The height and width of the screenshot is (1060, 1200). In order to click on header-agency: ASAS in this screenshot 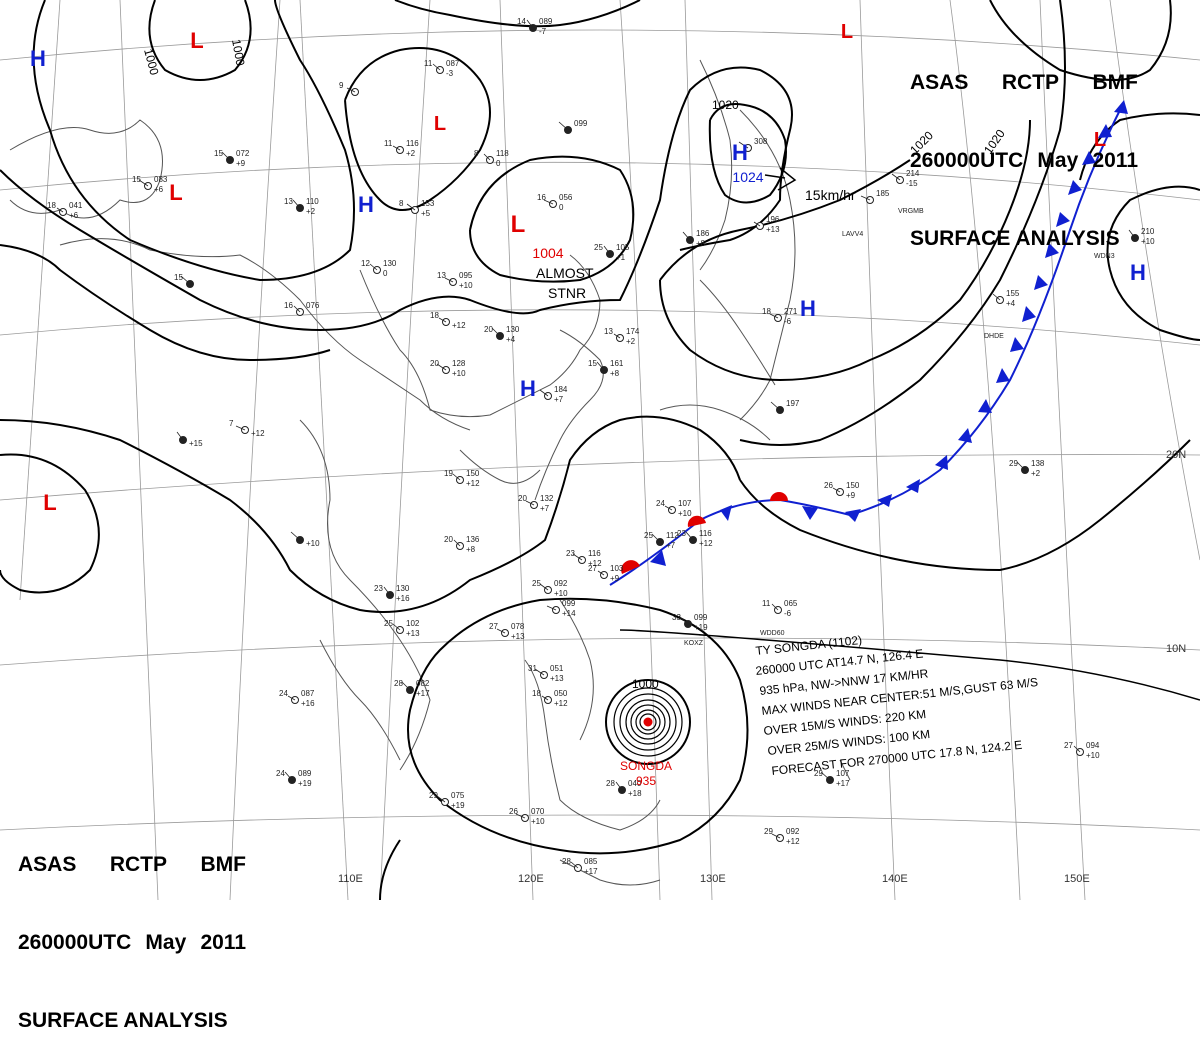, I will do `click(939, 83)`.